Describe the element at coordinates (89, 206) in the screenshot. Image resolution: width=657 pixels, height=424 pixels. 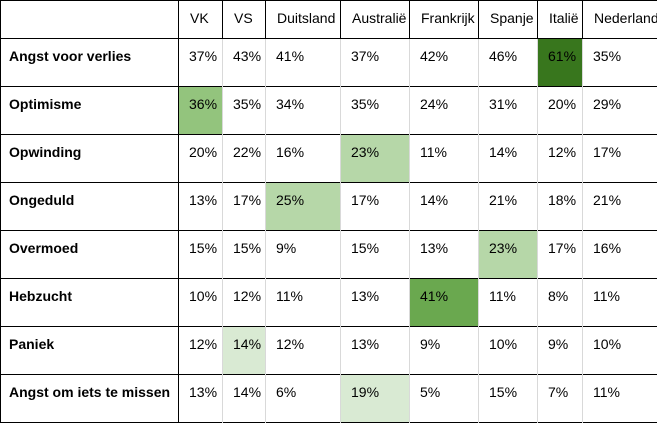
I see `row-label: Ongeduld` at that location.